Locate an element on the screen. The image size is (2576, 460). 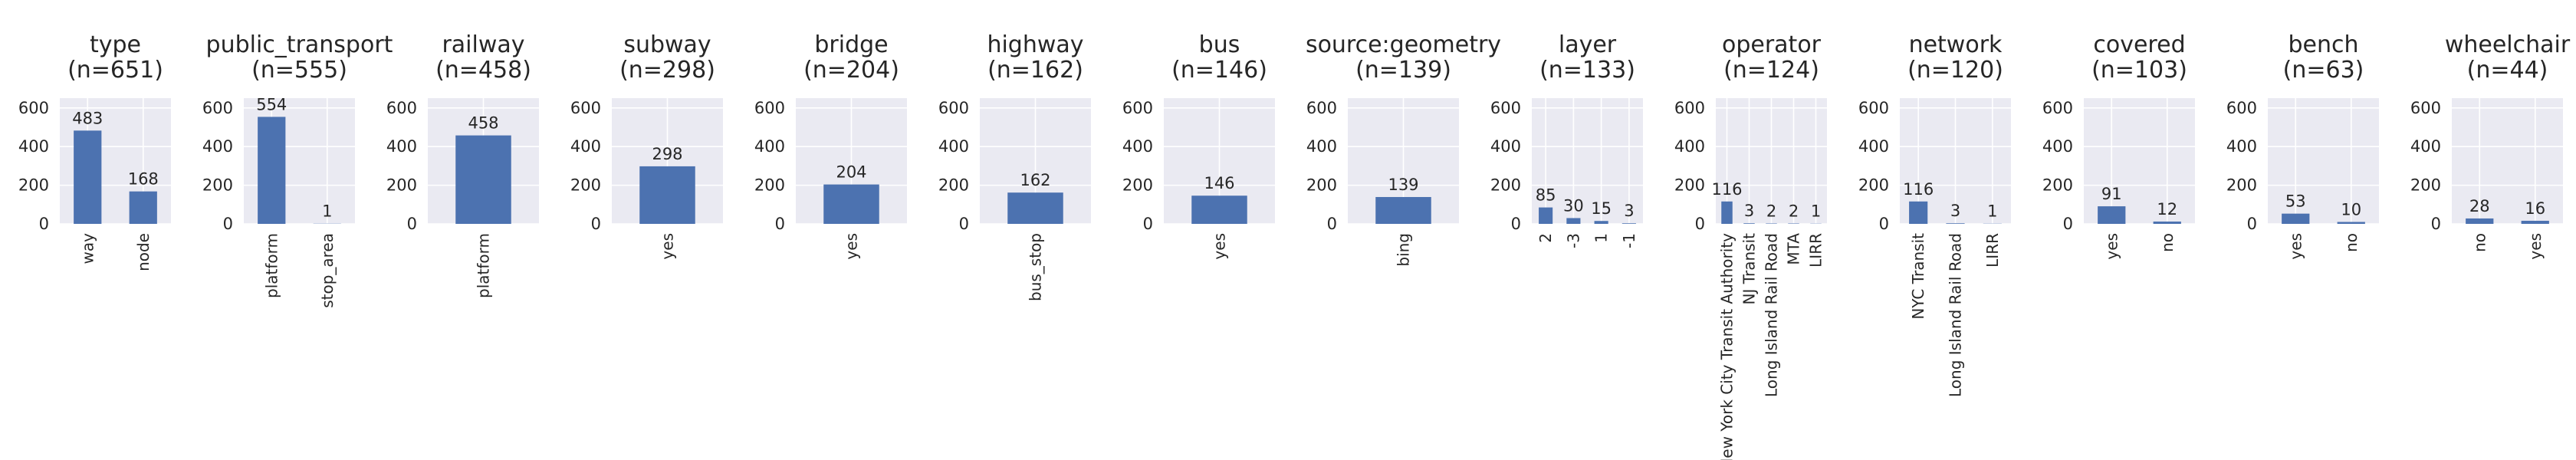
chart-count-label: (n=103) is located at coordinates (2139, 70).